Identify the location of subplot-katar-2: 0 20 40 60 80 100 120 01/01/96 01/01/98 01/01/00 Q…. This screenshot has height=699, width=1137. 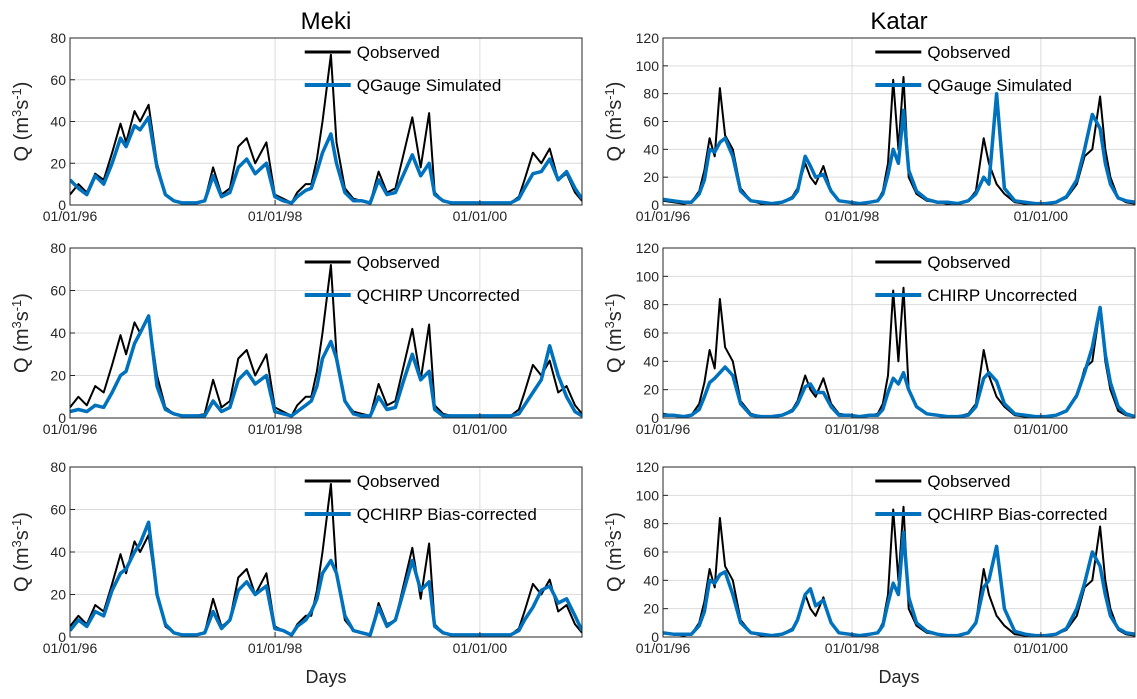
(869, 338).